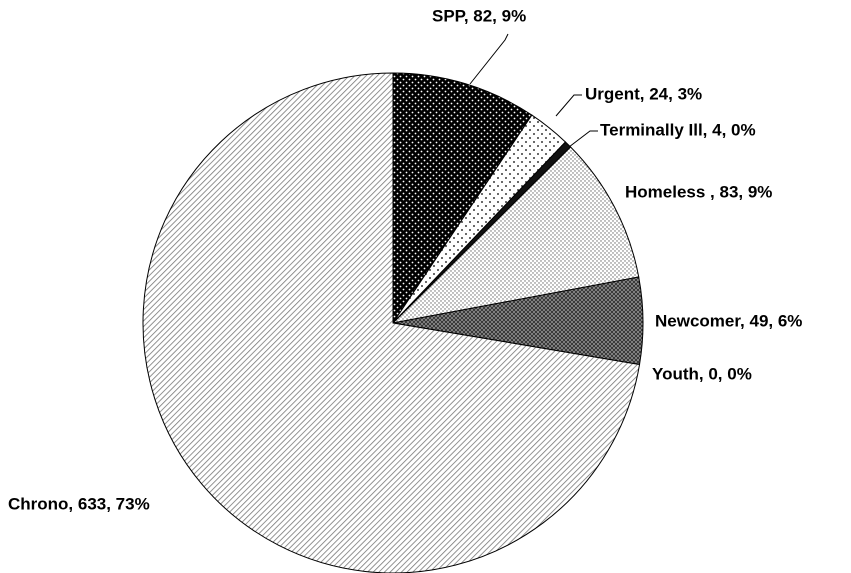  What do you see at coordinates (533, 90) in the screenshot?
I see `leaders` at bounding box center [533, 90].